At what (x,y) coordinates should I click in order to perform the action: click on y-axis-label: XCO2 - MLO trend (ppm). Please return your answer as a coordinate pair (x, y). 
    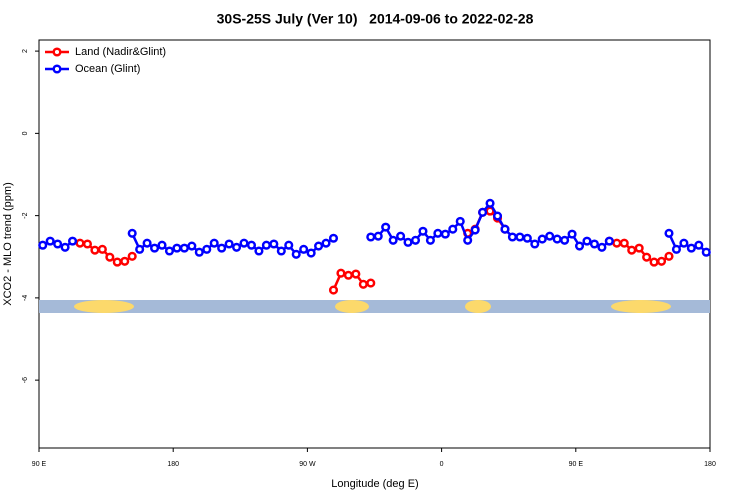
    Looking at the image, I should click on (8, 243).